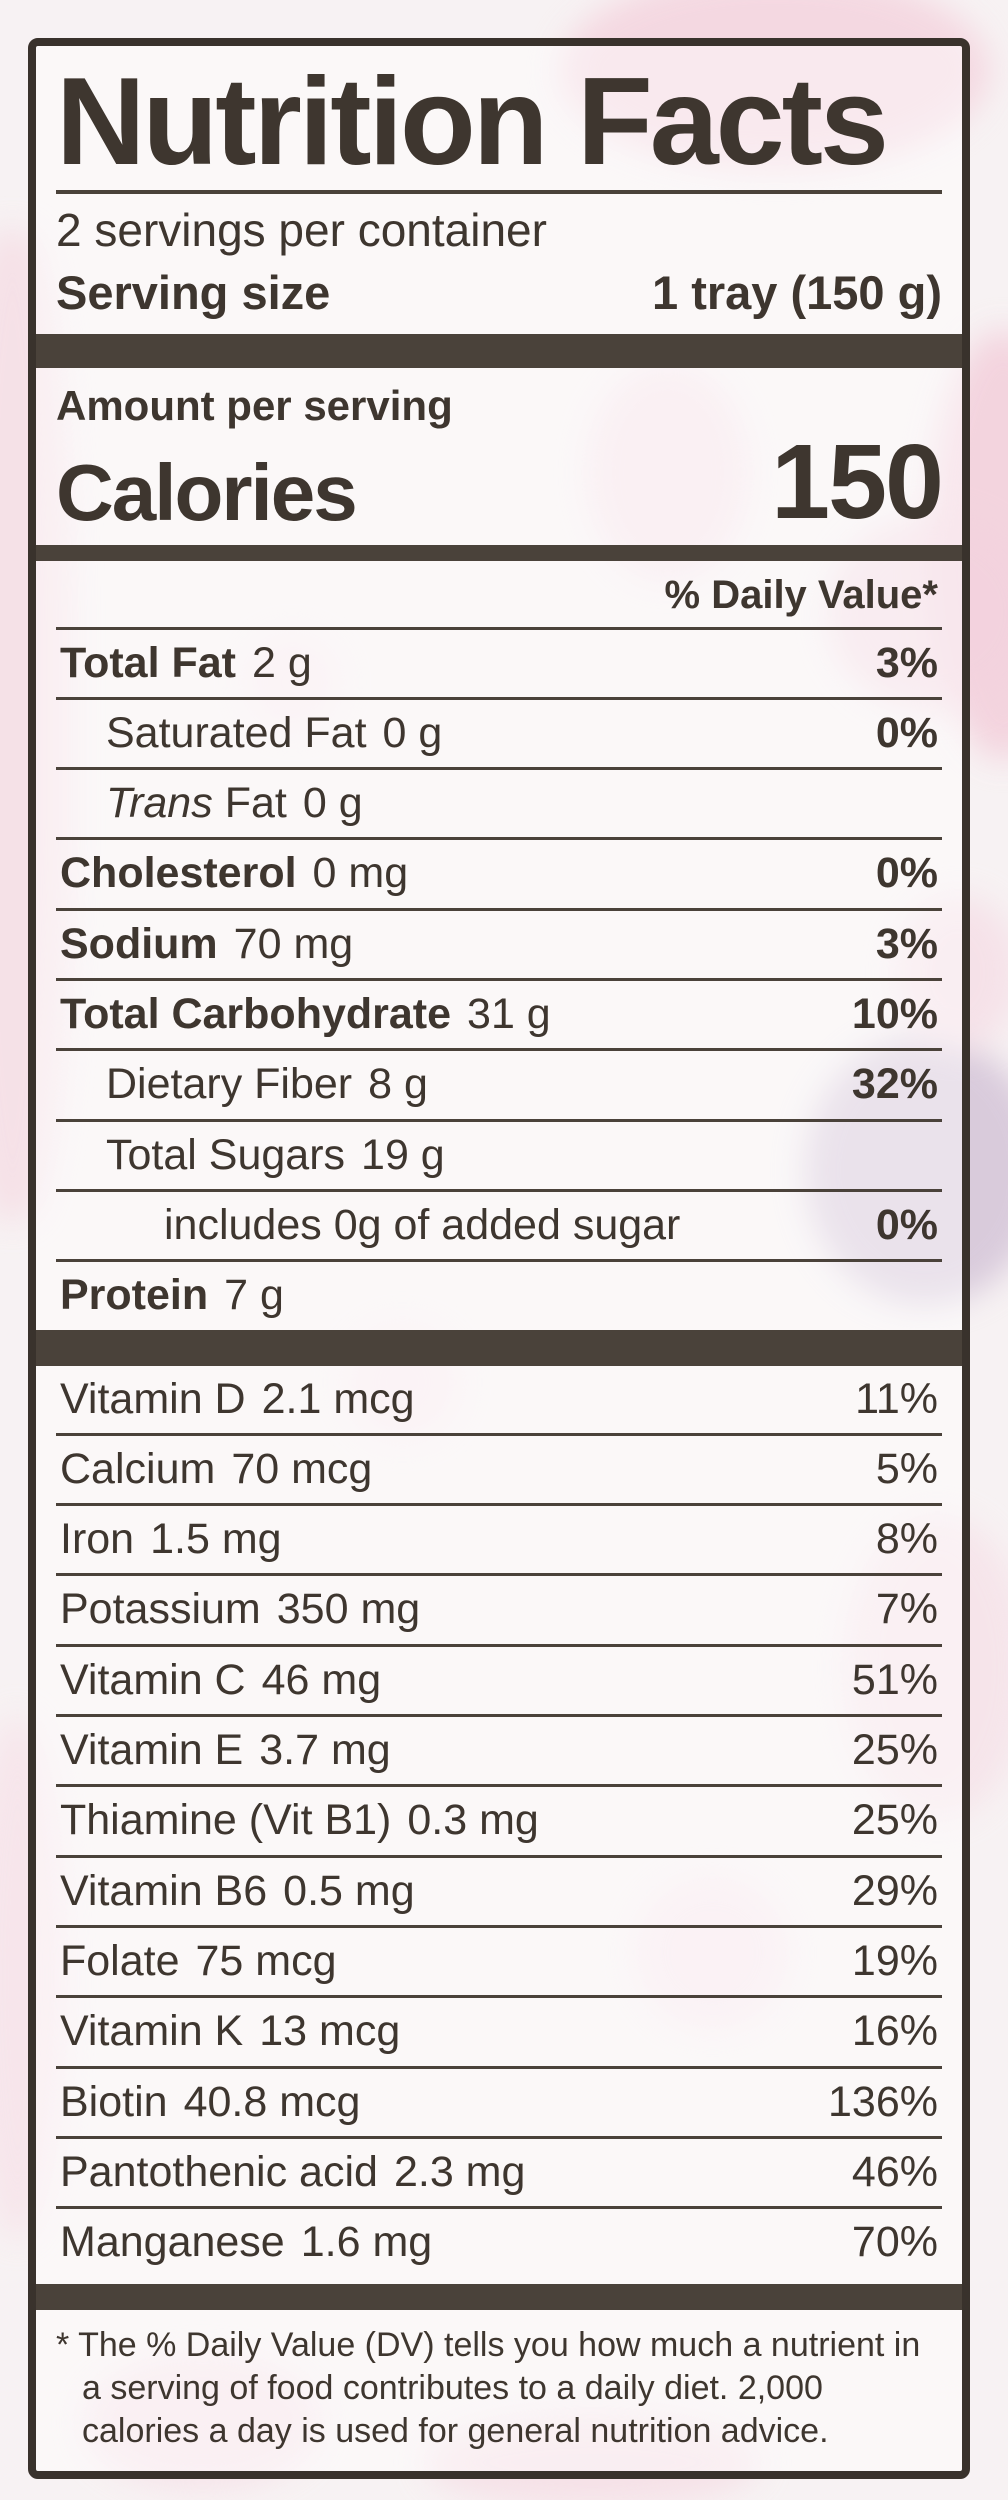 This screenshot has height=2500, width=1008. What do you see at coordinates (302, 1468) in the screenshot?
I see `nutrient-amount: 70 mcg` at bounding box center [302, 1468].